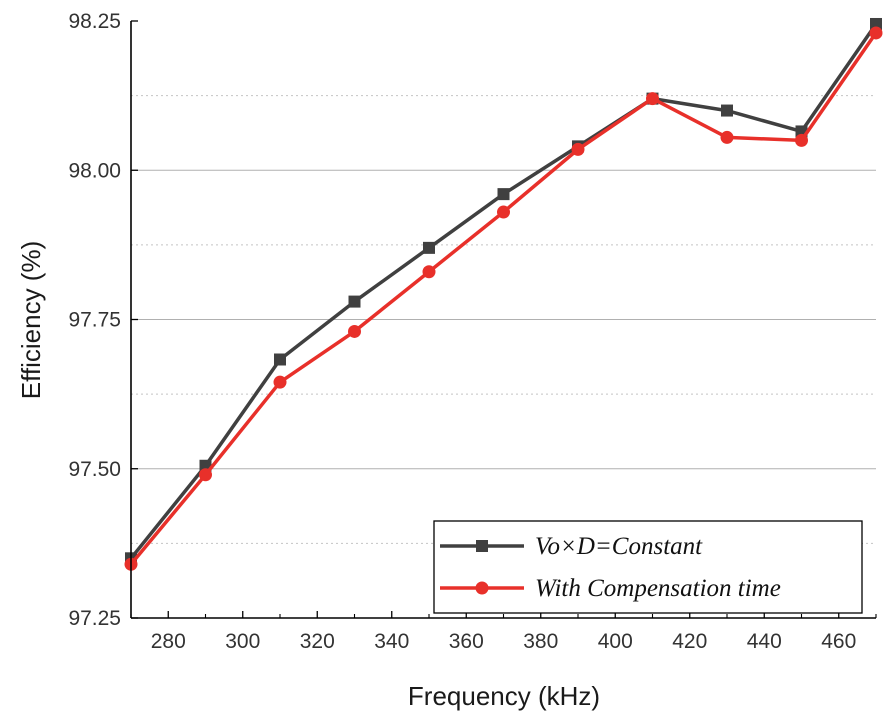 The image size is (890, 720). I want to click on x-tick-label: 420, so click(689, 641).